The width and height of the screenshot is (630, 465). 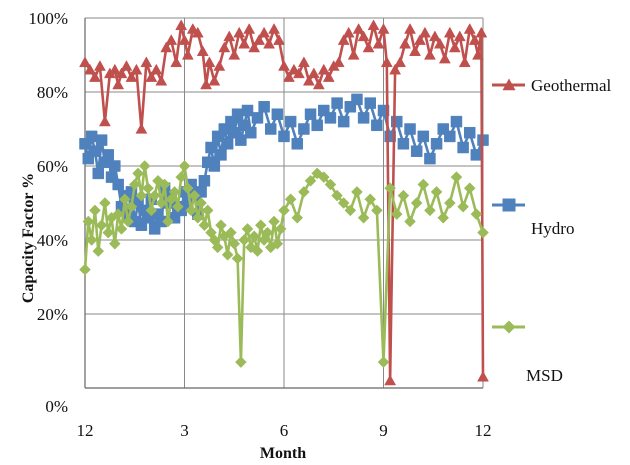 What do you see at coordinates (52, 166) in the screenshot?
I see `y-tick-label: 60%` at bounding box center [52, 166].